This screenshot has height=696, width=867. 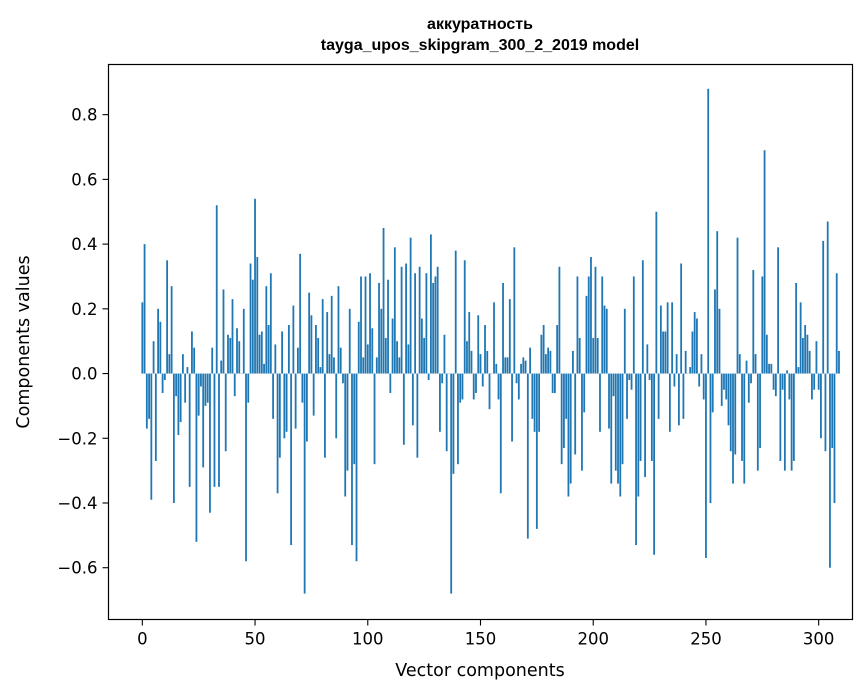 I want to click on x-tick-label-100: 100, so click(x=368, y=639).